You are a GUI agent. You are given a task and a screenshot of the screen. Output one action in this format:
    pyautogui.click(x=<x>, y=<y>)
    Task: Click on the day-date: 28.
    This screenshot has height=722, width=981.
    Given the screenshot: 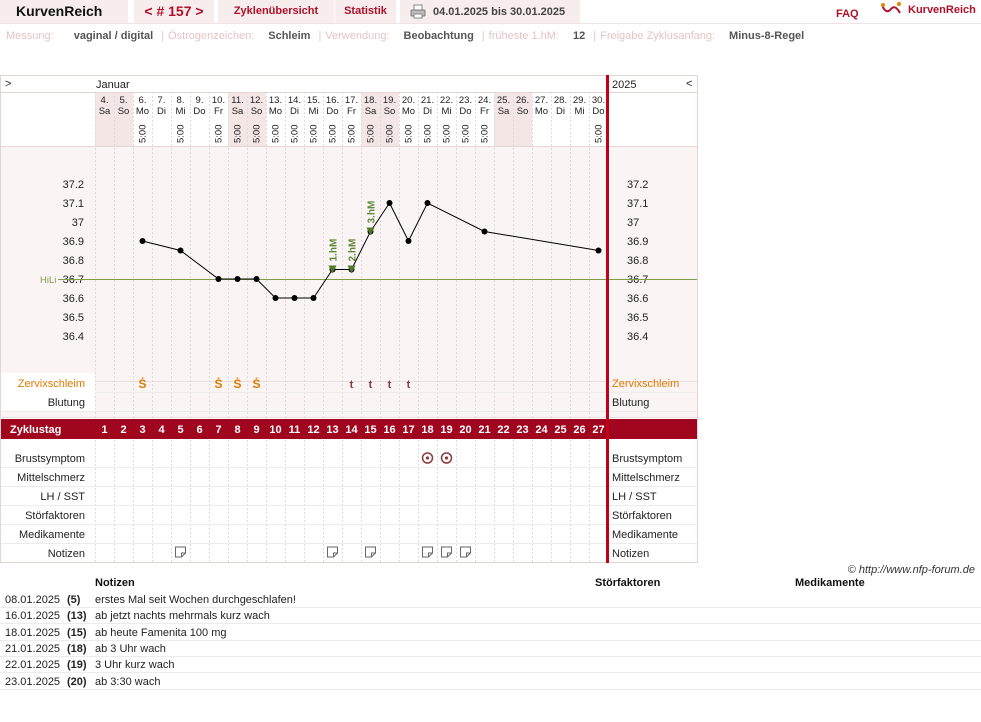 What is the action you would take?
    pyautogui.click(x=560, y=100)
    